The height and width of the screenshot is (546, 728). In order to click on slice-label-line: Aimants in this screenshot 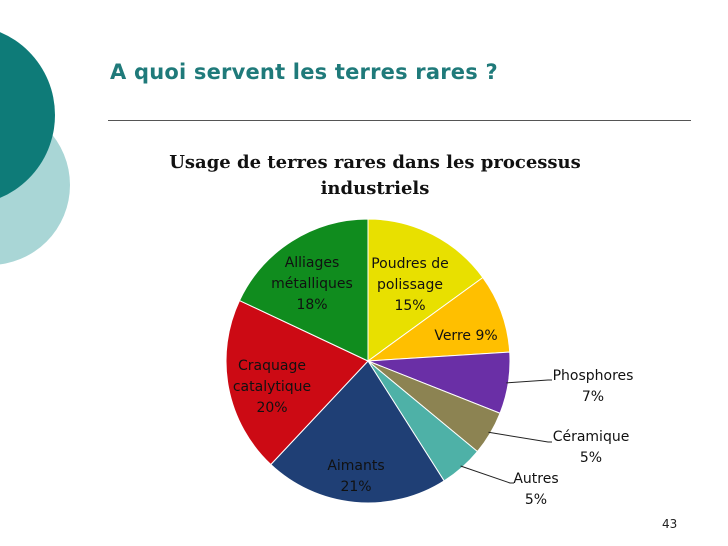, I will do `click(355, 466)`.